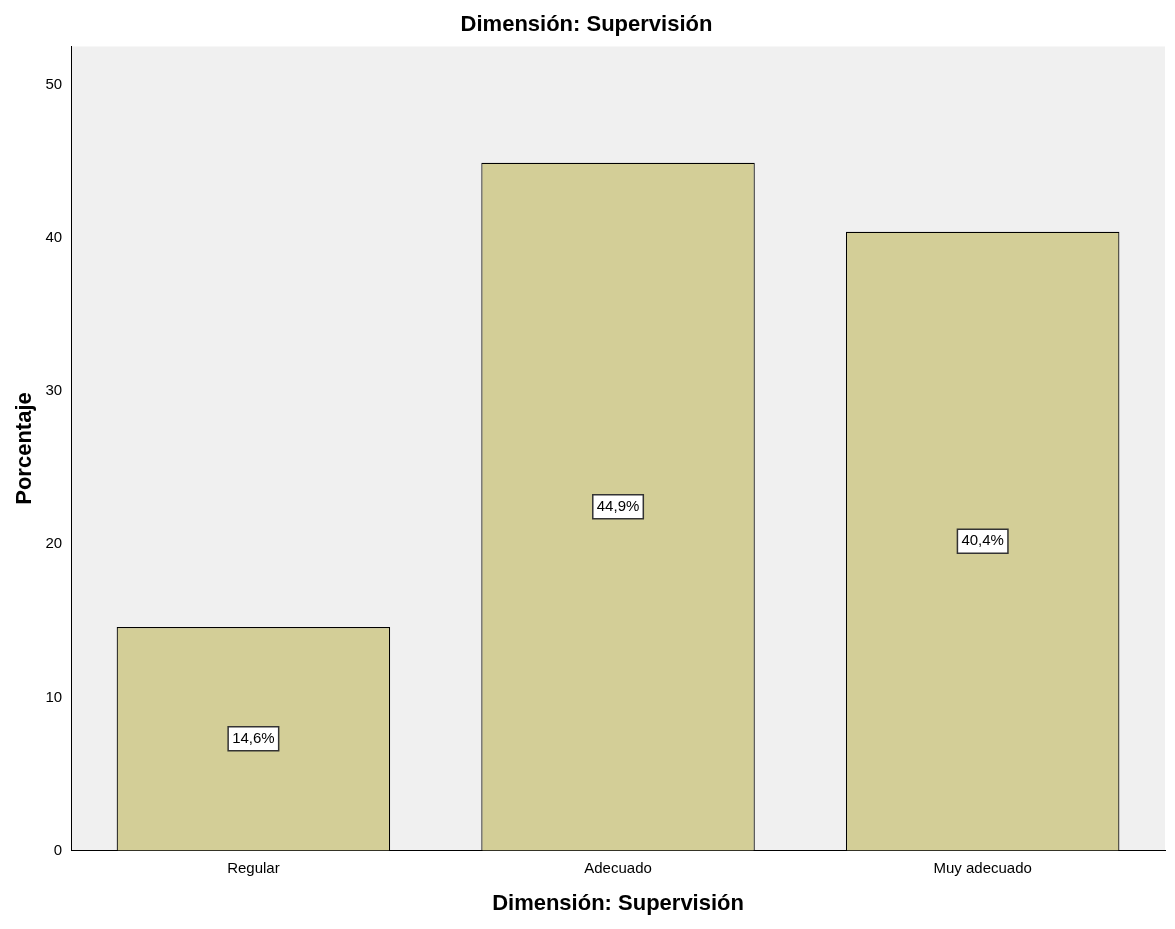 The width and height of the screenshot is (1175, 929). What do you see at coordinates (24, 448) in the screenshot?
I see `y-axis-title: Porcentaje` at bounding box center [24, 448].